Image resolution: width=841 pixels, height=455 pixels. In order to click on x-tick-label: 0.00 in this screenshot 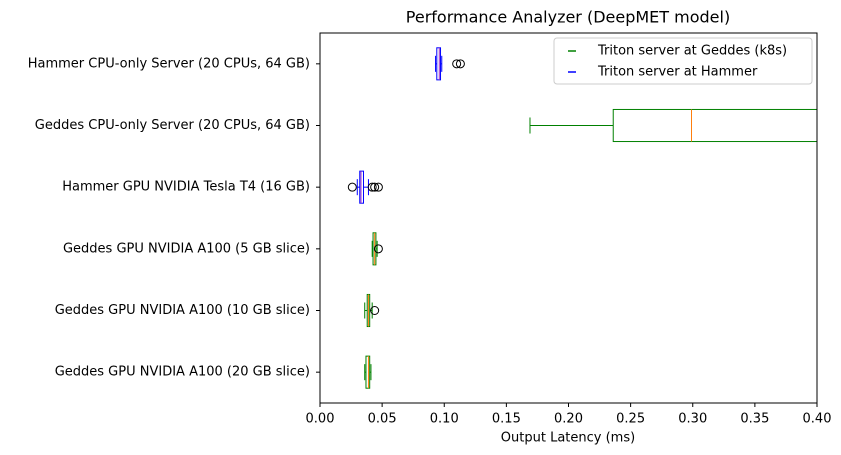, I will do `click(320, 419)`.